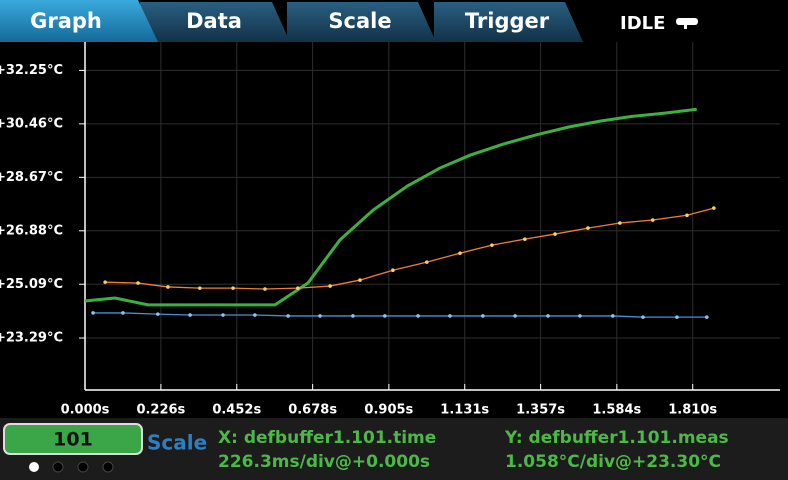 The width and height of the screenshot is (788, 480). Describe the element at coordinates (31, 177) in the screenshot. I see `y-tick-label: +28.67°C` at that location.